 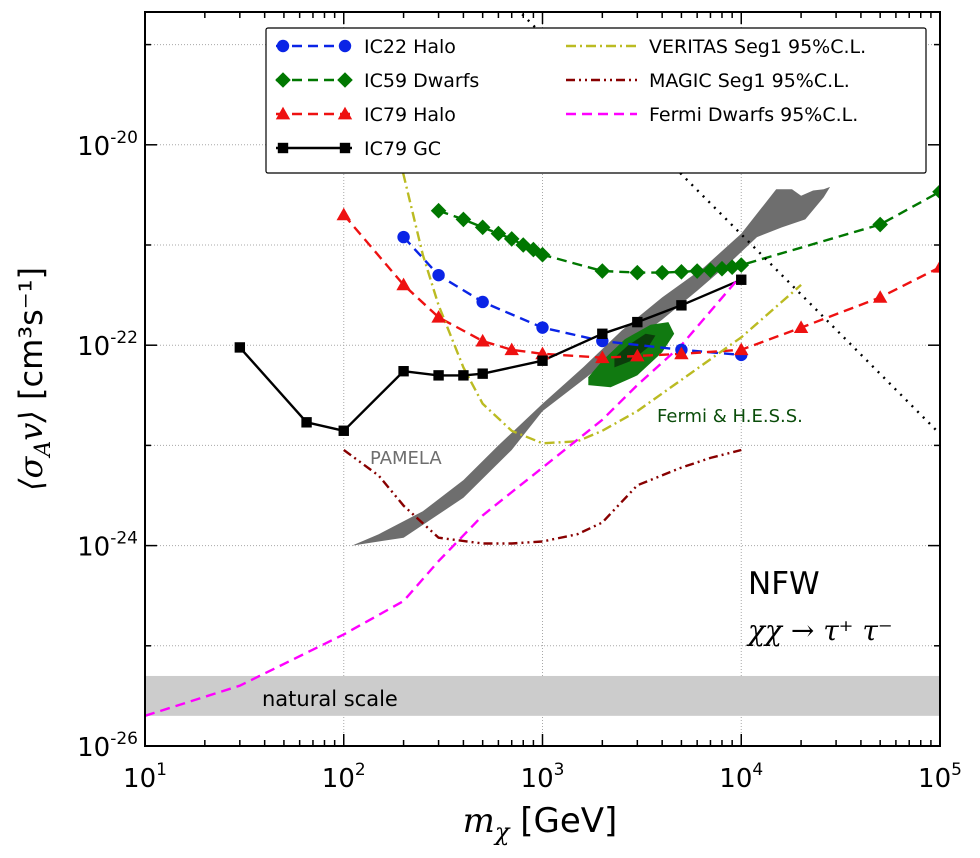 I want to click on series-line-ic79-gc, so click(x=490, y=355).